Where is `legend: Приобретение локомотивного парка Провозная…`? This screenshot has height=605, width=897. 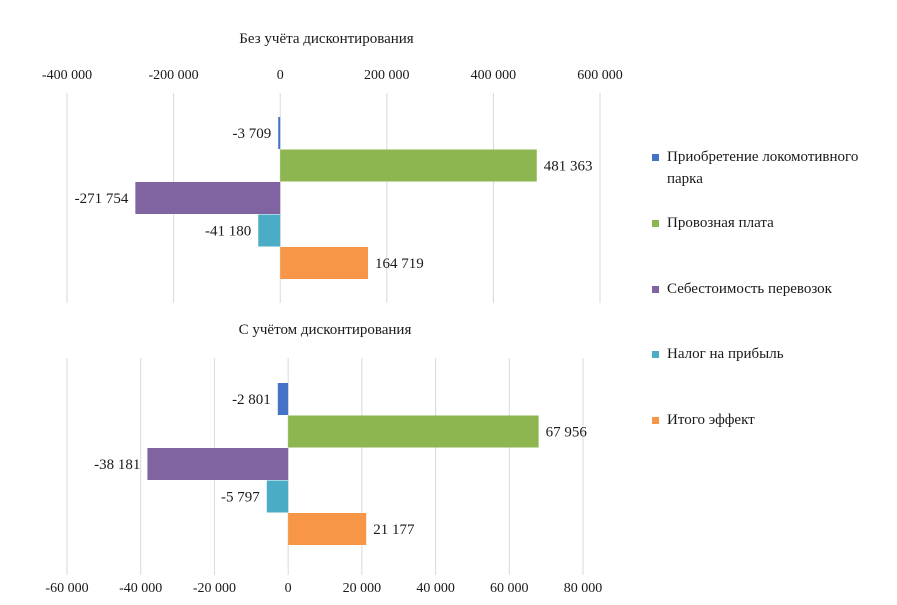 legend: Приобретение локомотивного парка Провозная… is located at coordinates (755, 288).